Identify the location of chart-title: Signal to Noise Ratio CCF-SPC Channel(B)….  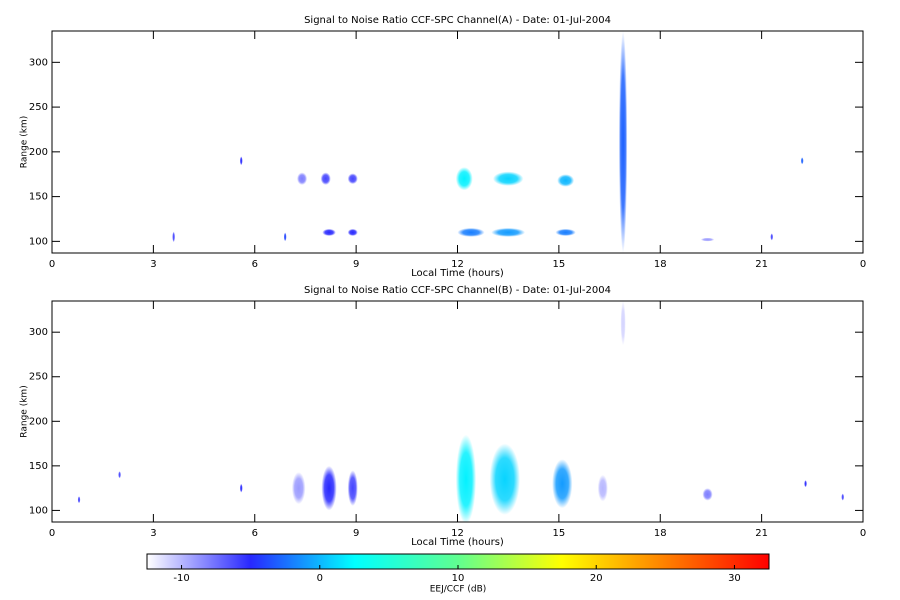
(457, 290).